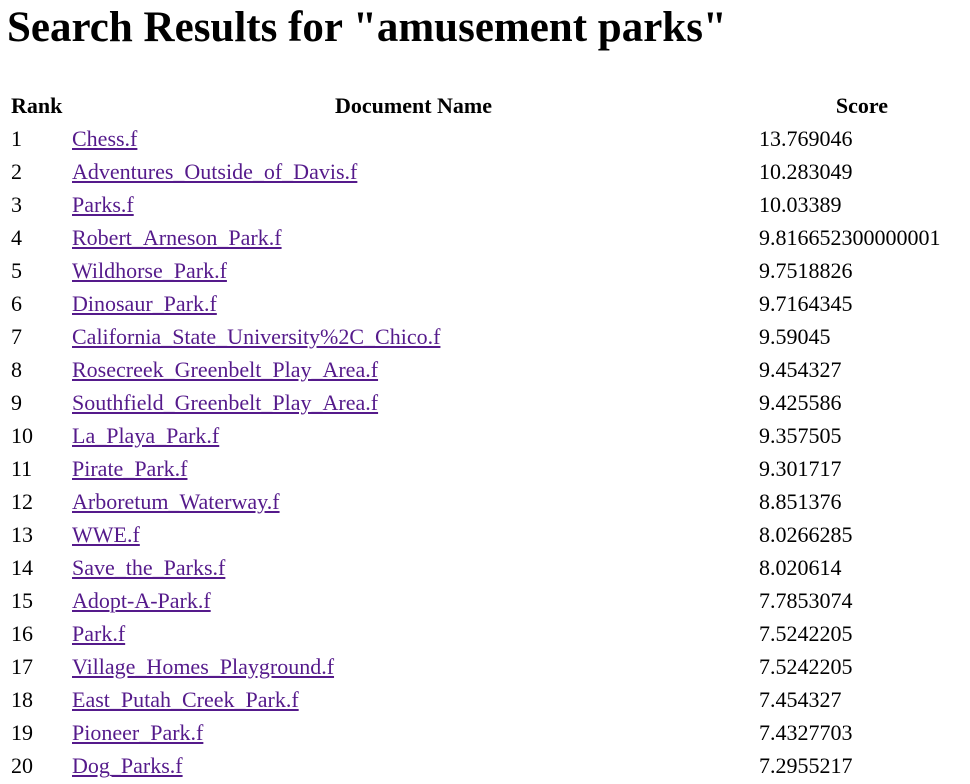 Image resolution: width=970 pixels, height=784 pixels. Describe the element at coordinates (413, 600) in the screenshot. I see `document-cell: Adopt-A-Park.f` at that location.